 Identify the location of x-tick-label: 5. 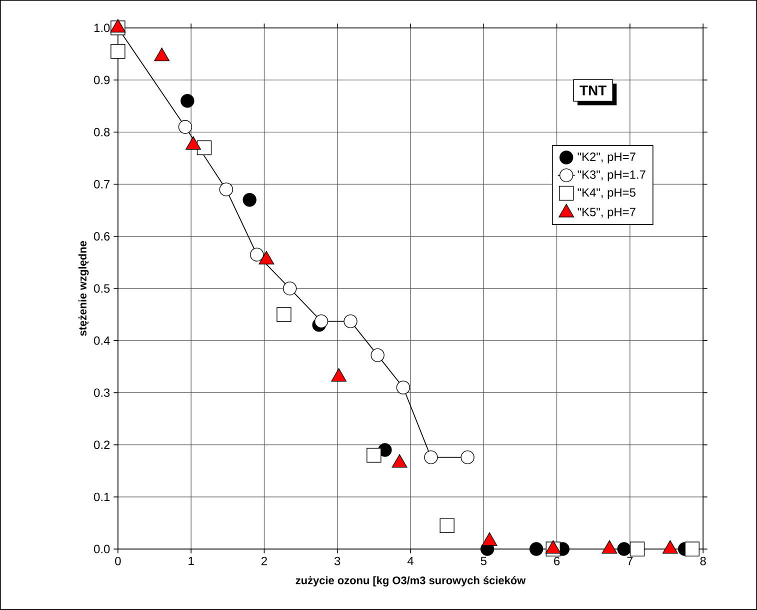
(483, 561).